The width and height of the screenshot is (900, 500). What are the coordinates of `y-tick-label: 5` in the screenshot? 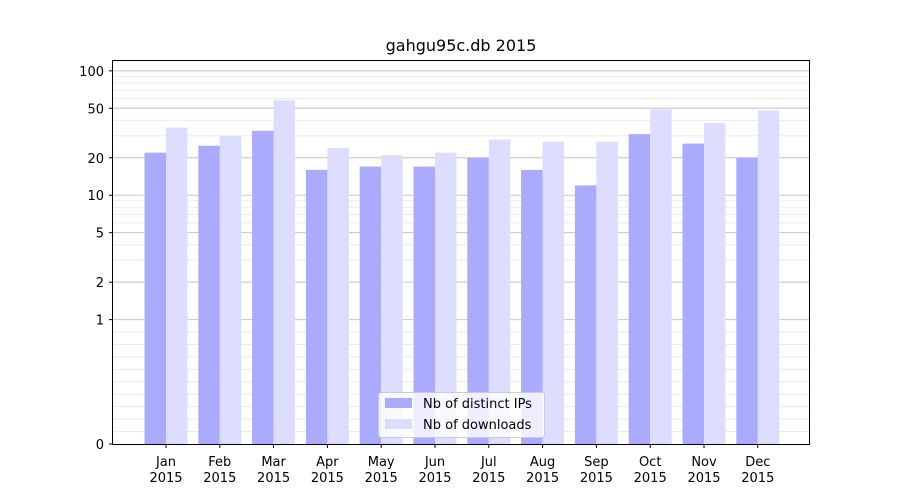 It's located at (100, 234).